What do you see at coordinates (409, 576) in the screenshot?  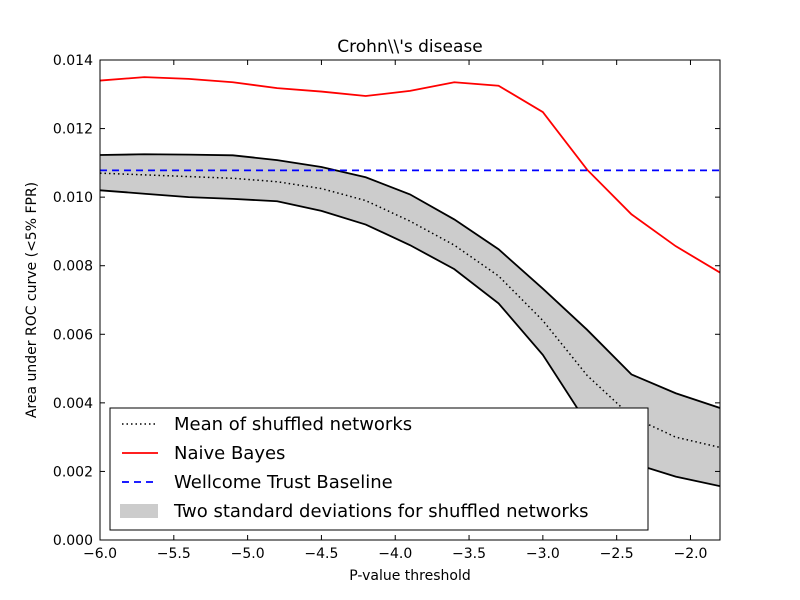 I see `x-axis-label: P-value threshold` at bounding box center [409, 576].